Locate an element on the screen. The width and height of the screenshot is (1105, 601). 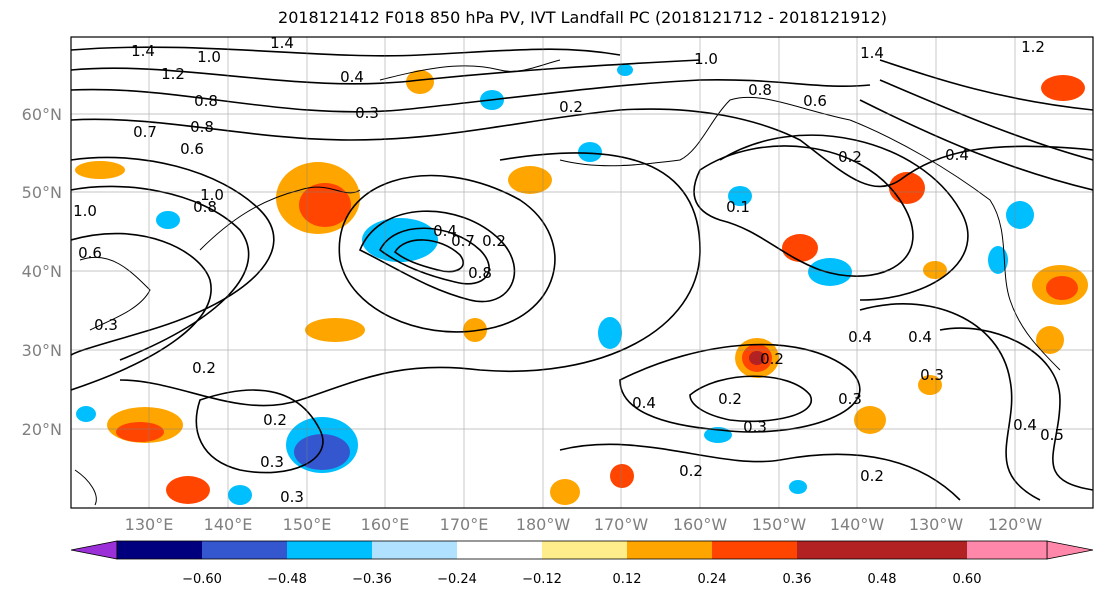
lon-label: 120°W is located at coordinates (1015, 524).